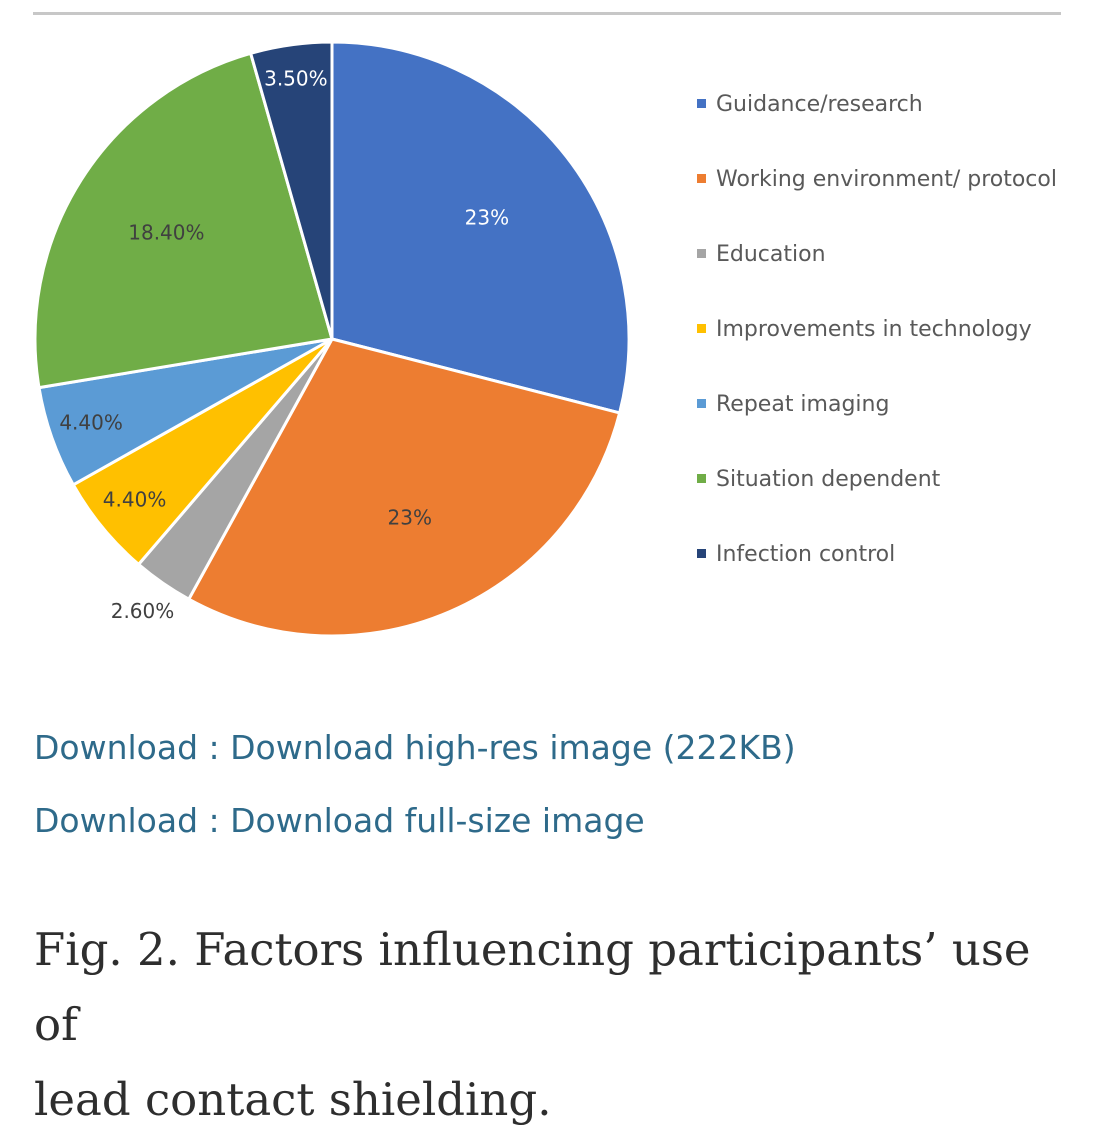 This screenshot has width=1112, height=1137. What do you see at coordinates (487, 217) in the screenshot?
I see `pie-data-label-0: 23%` at bounding box center [487, 217].